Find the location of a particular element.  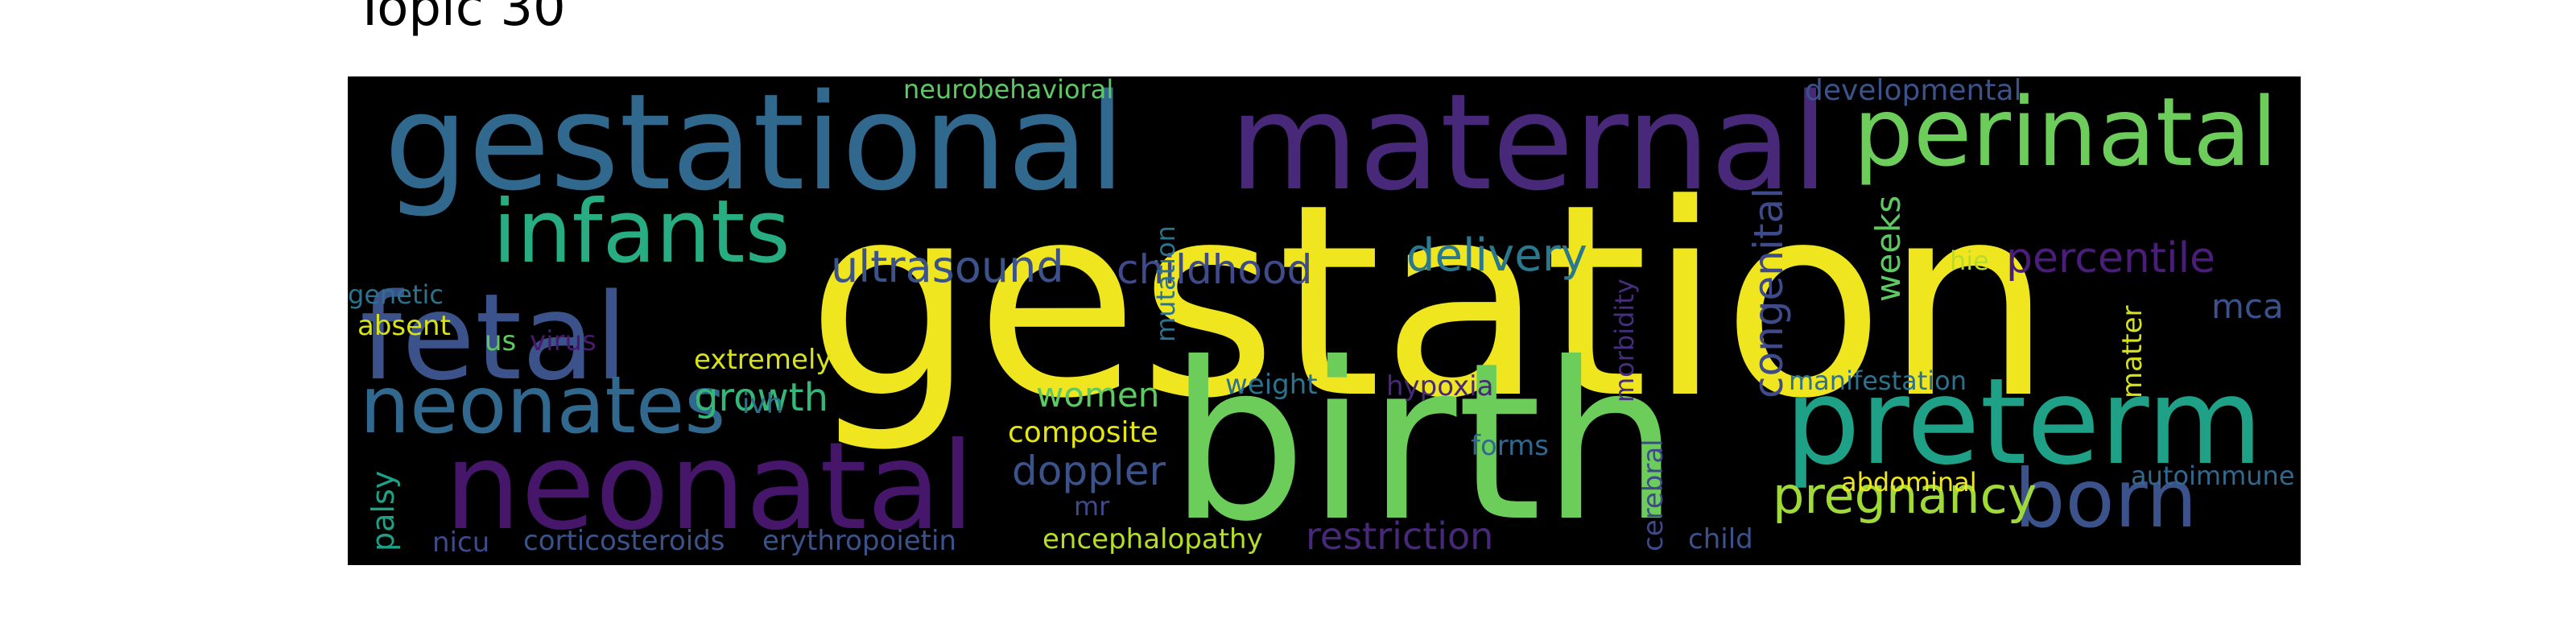

word-hypoxia: hypoxia is located at coordinates (1440, 386).